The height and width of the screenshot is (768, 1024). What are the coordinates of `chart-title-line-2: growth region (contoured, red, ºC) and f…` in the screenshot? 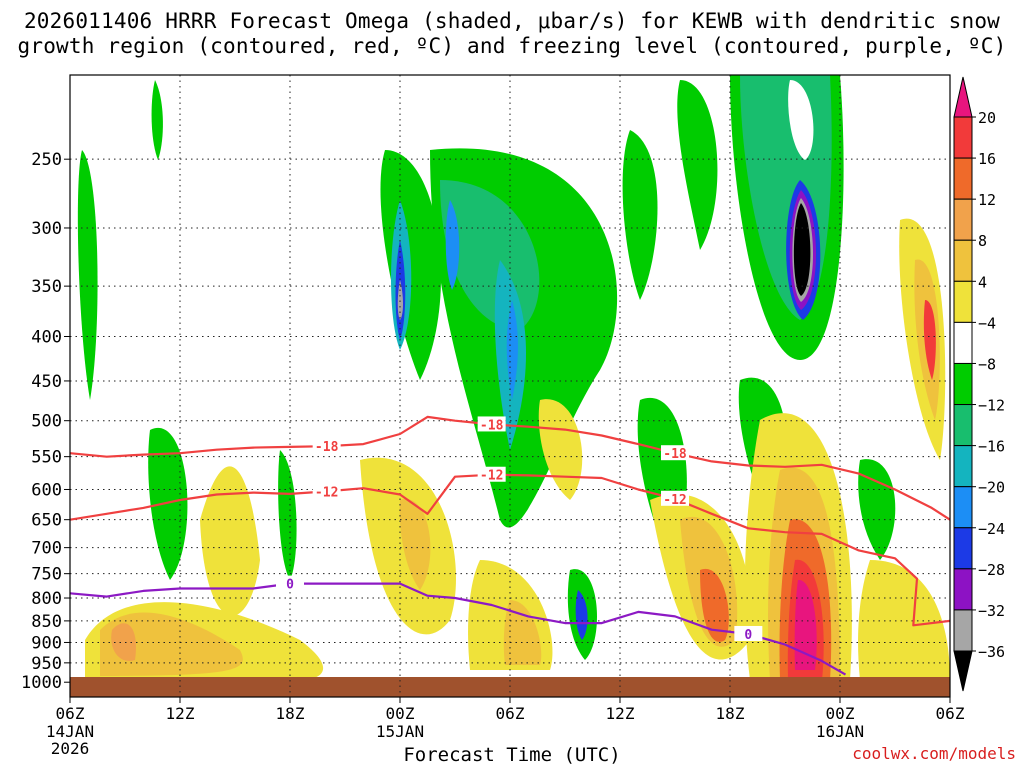 It's located at (512, 46).